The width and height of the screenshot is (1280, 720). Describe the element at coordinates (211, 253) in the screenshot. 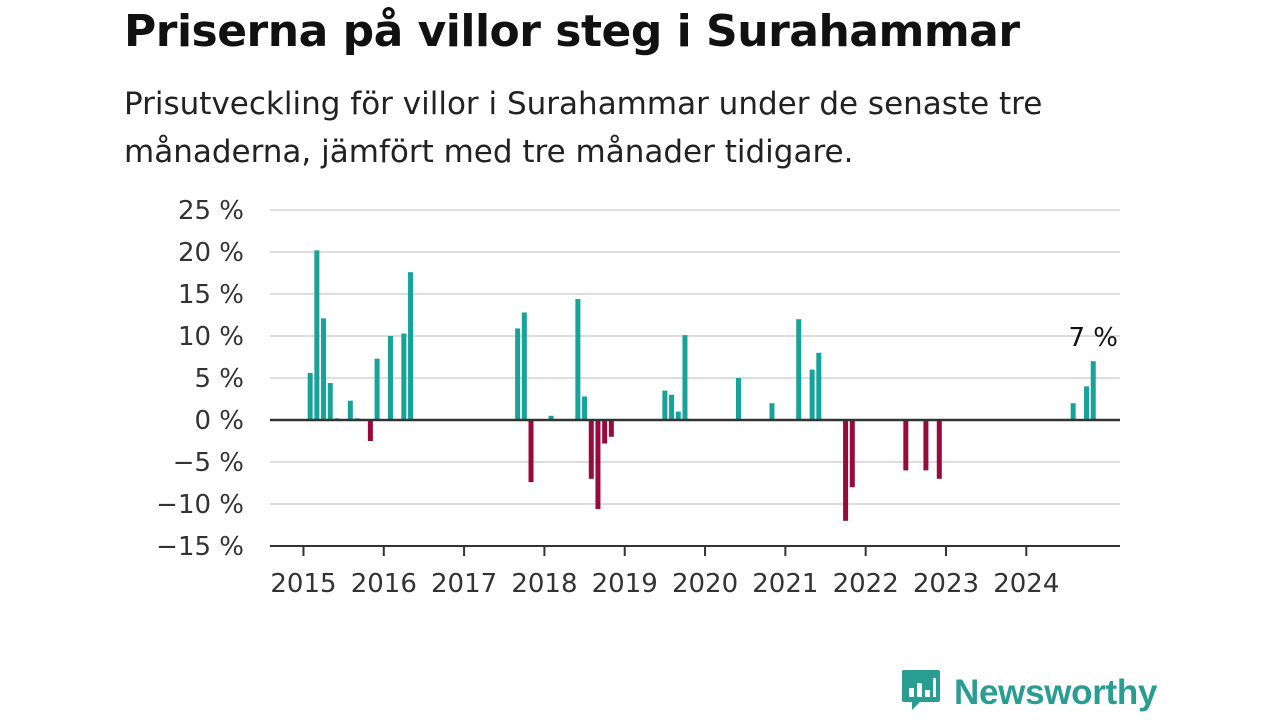

I see `y-tick-label: 20 %` at that location.